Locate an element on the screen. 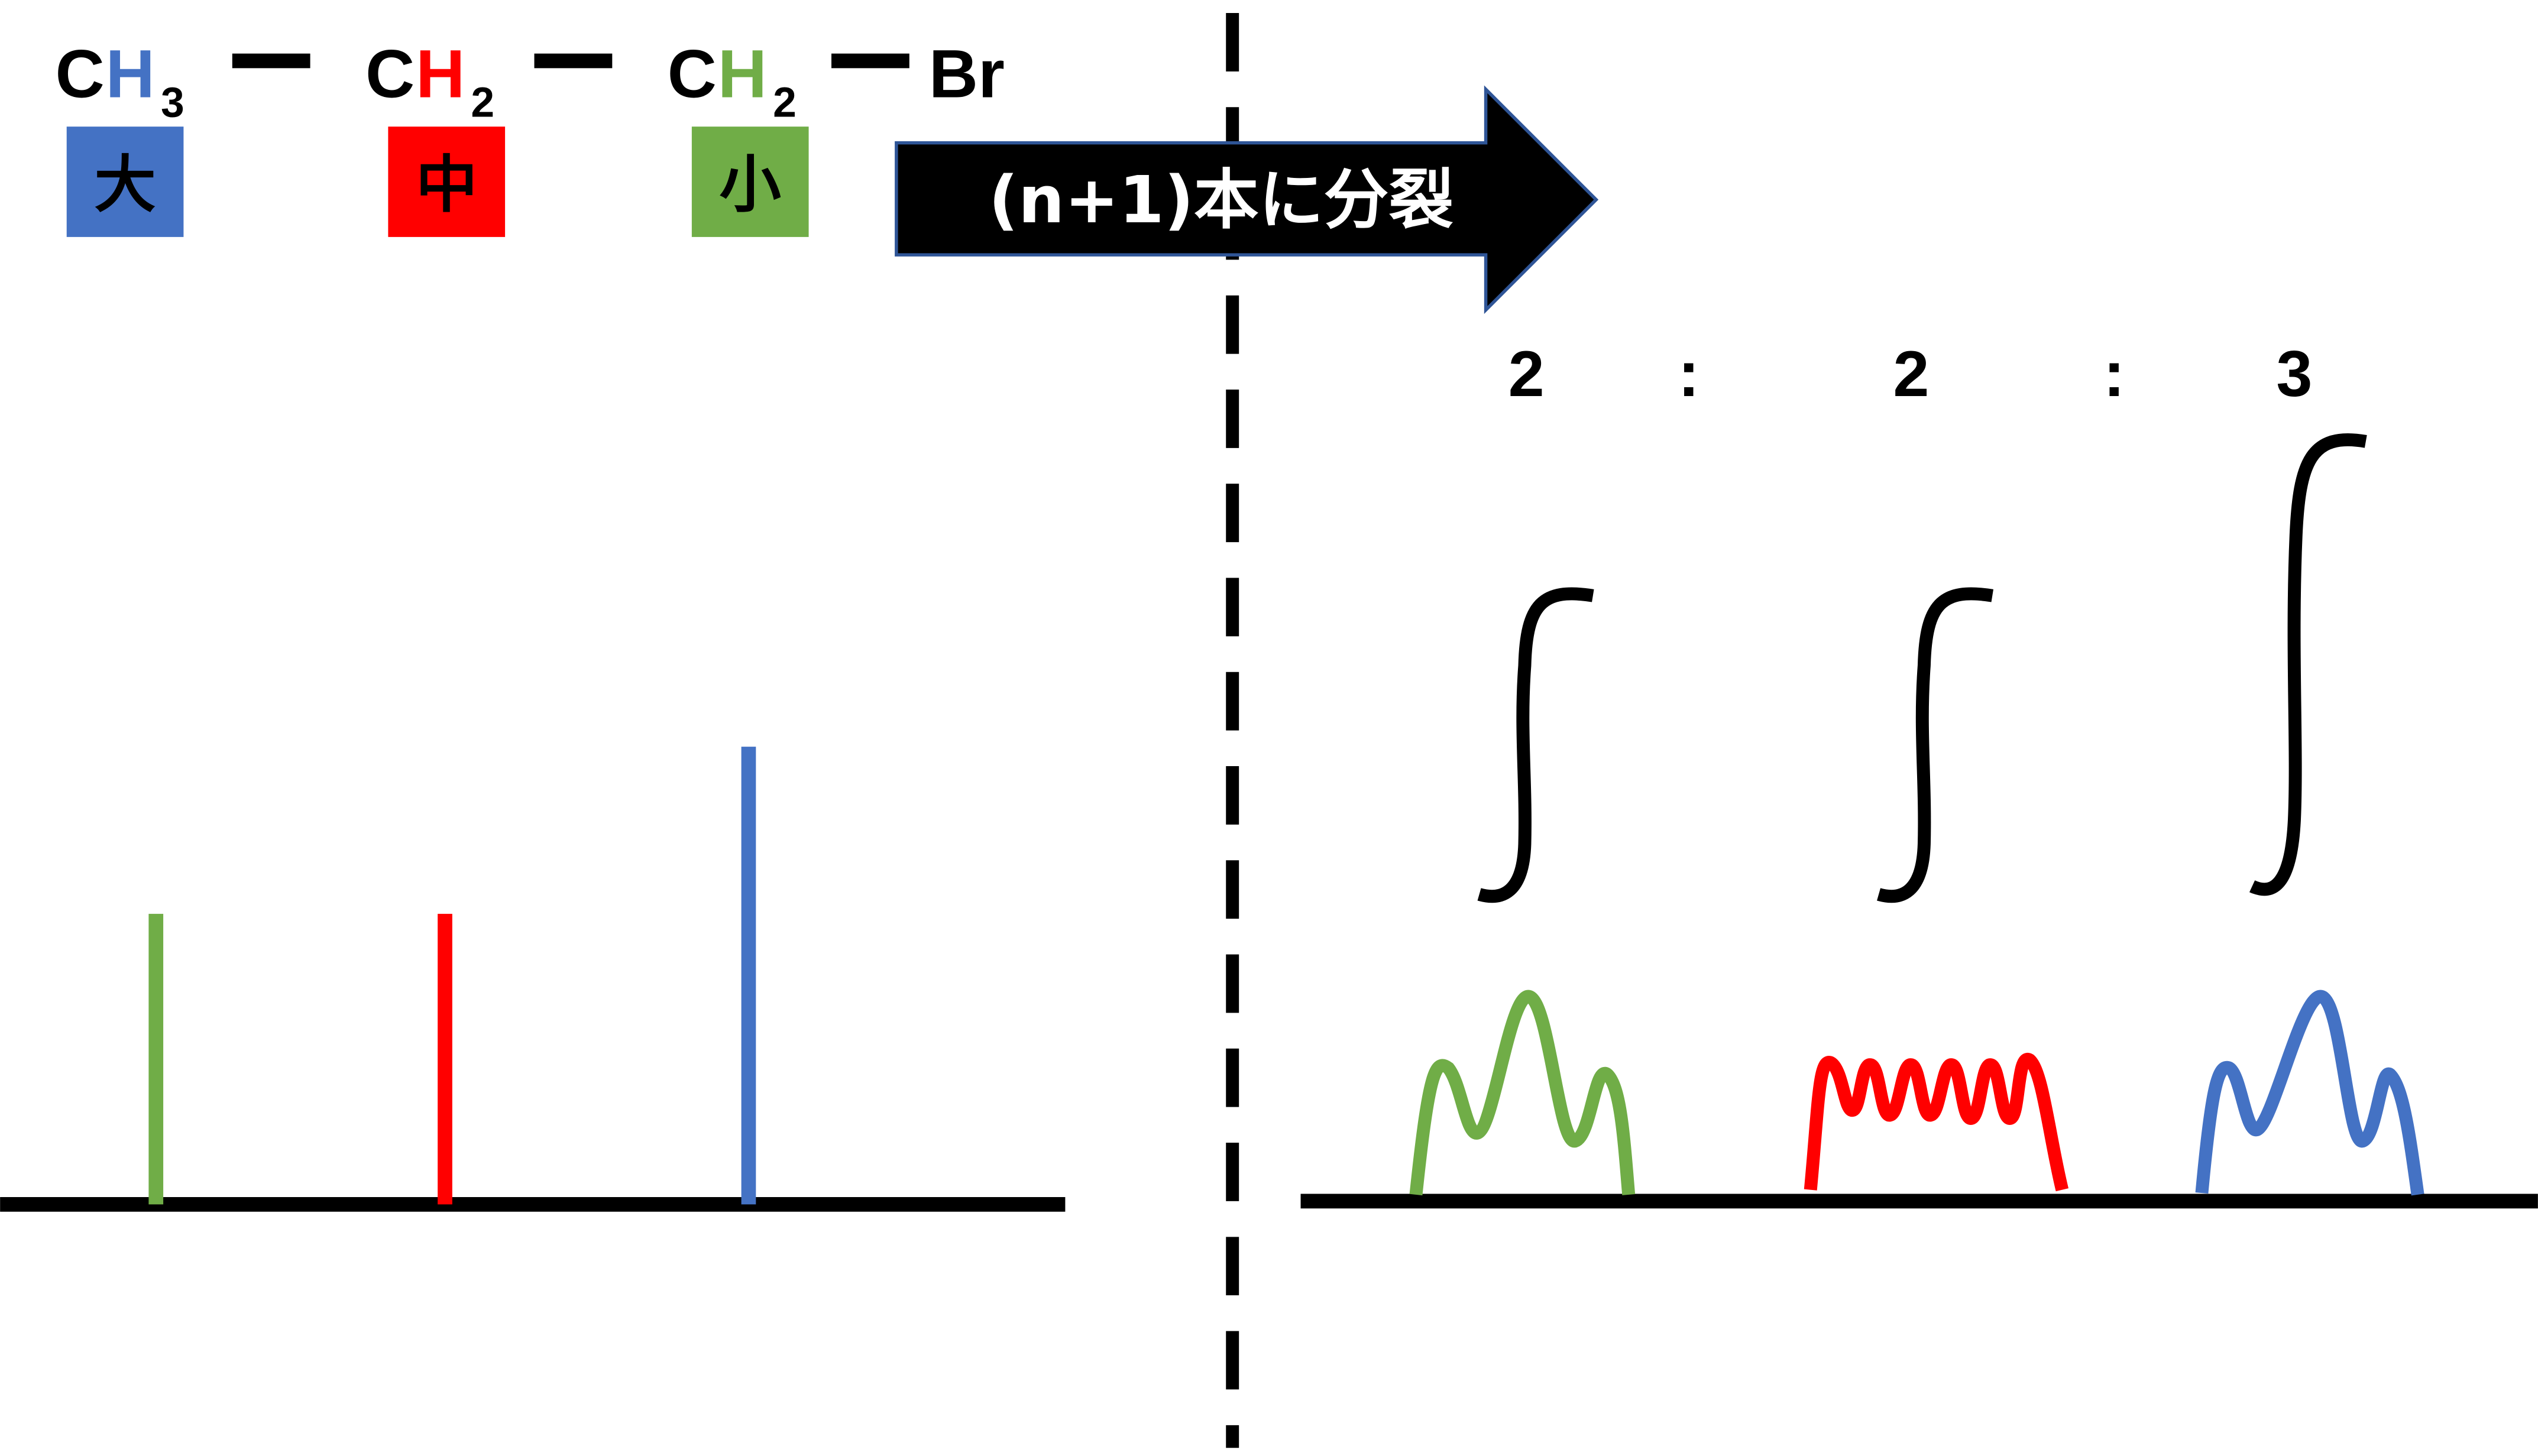  triplet-ch3 is located at coordinates (2309, 1093).